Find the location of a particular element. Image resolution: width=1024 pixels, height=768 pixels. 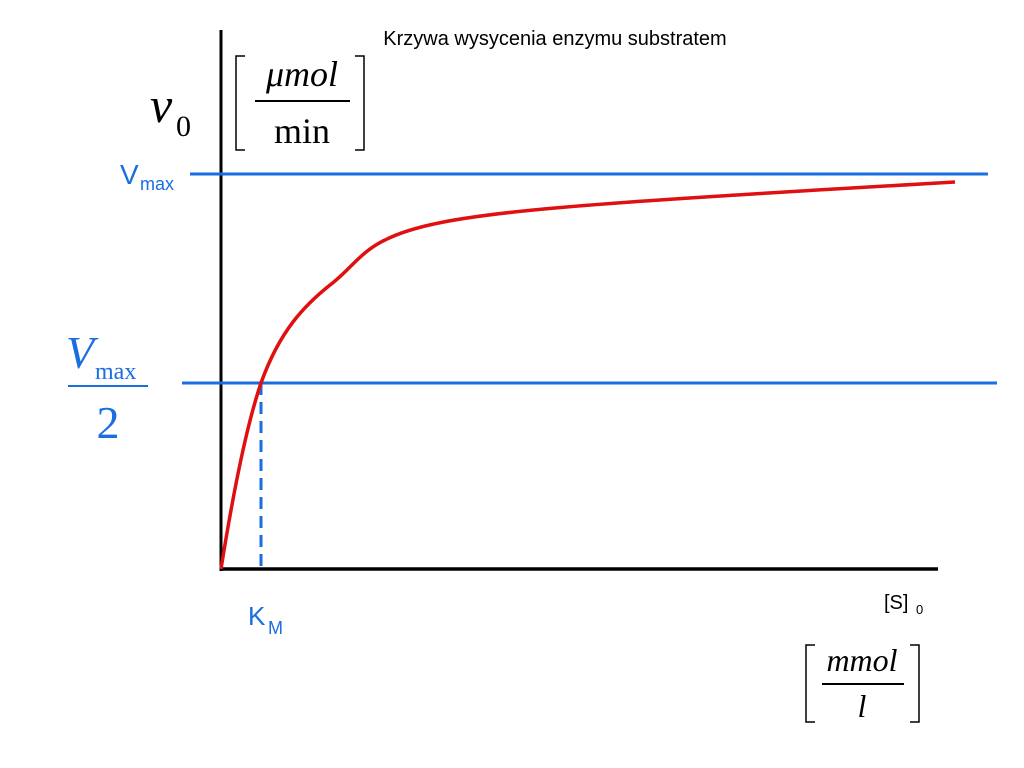

km-symbol: K is located at coordinates (257, 616).